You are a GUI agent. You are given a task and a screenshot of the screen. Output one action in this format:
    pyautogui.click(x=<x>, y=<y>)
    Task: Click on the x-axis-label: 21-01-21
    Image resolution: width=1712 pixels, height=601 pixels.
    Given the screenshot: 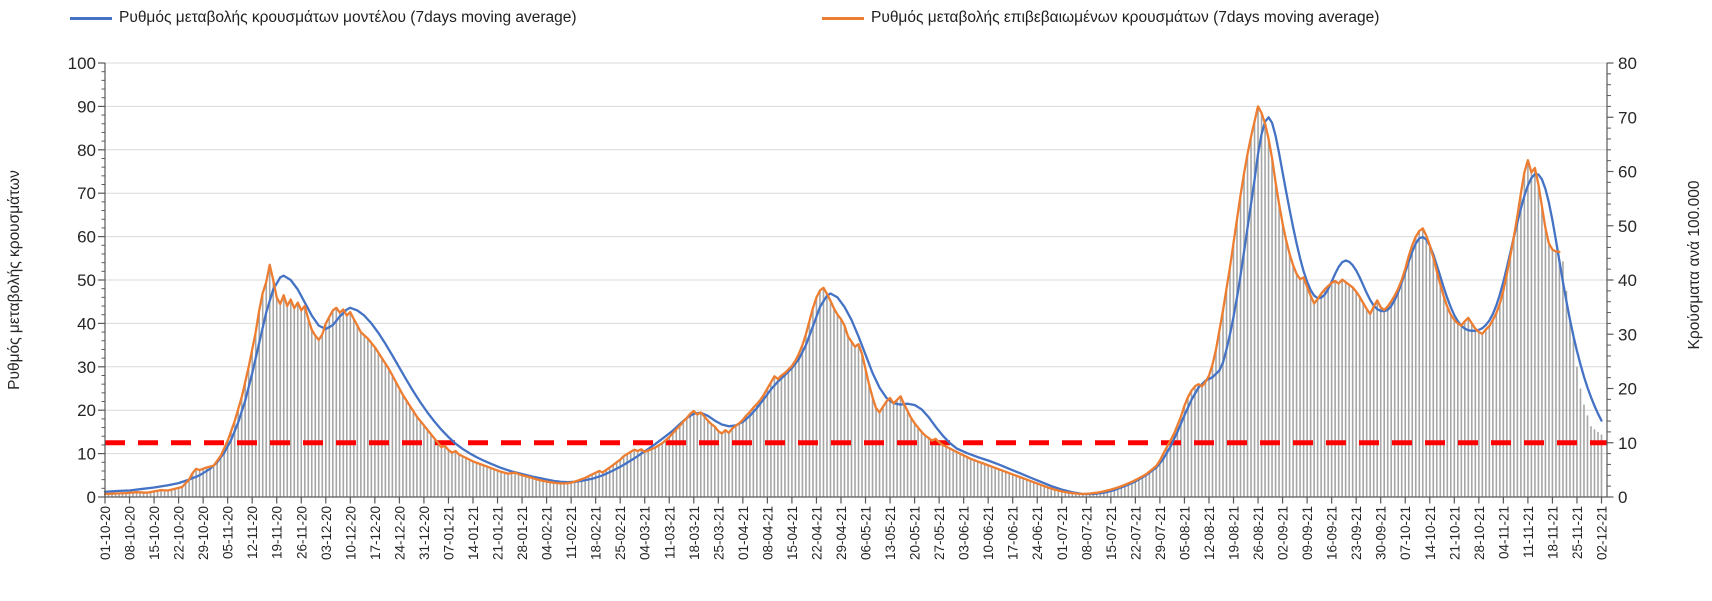 What is the action you would take?
    pyautogui.click(x=498, y=533)
    